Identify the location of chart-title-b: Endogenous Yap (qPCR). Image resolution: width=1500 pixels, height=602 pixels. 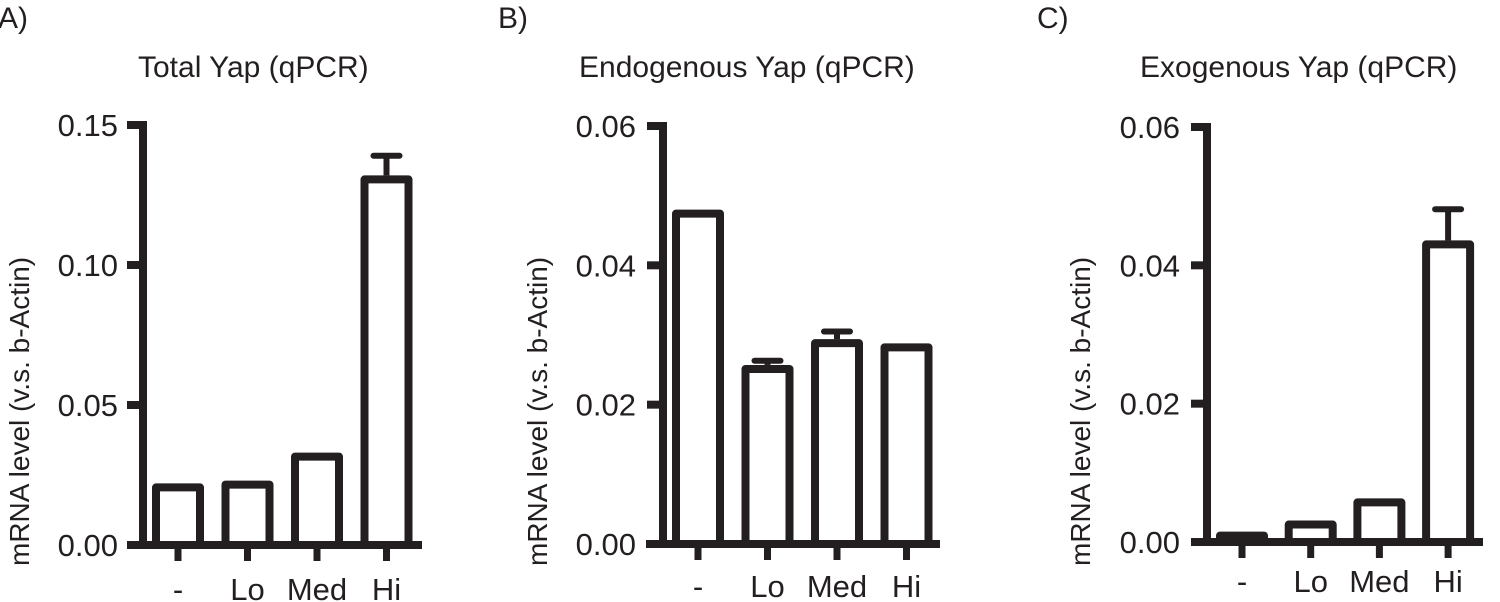
(747, 67).